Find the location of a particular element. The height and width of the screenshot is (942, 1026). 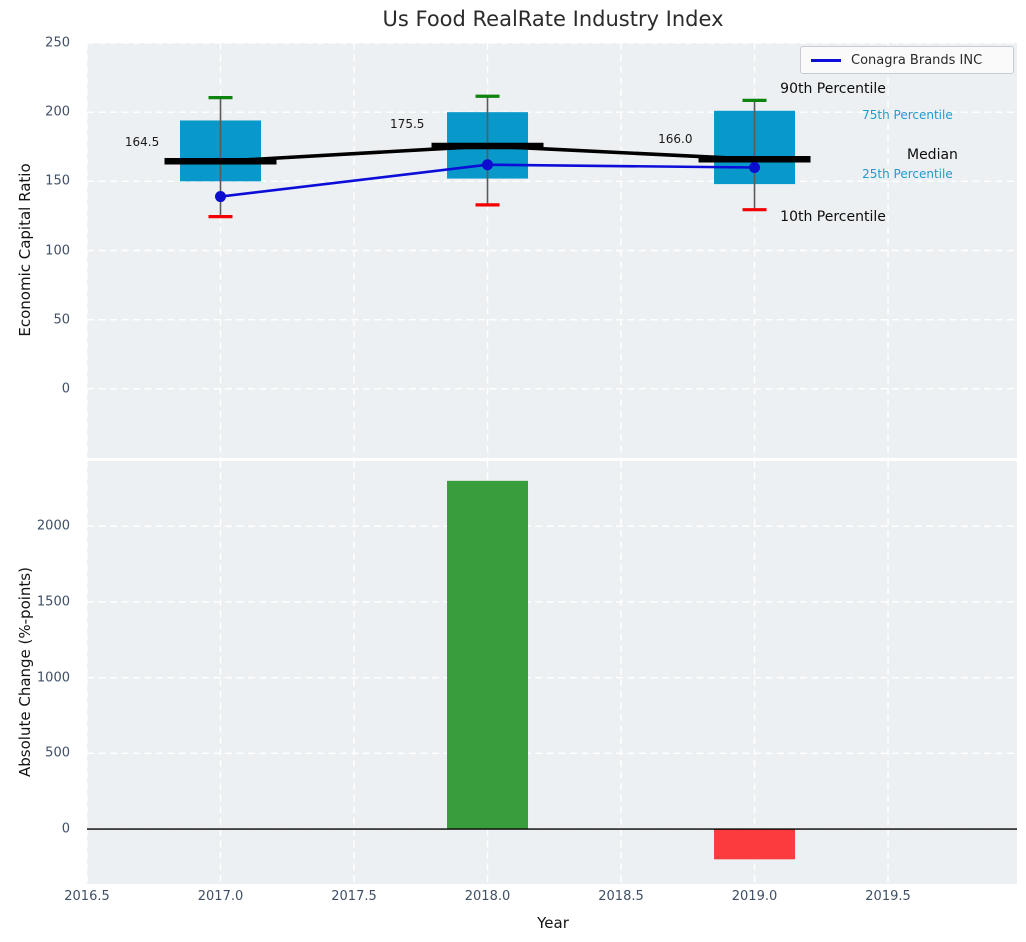

y-tick-top-150: 150 is located at coordinates (57, 181).